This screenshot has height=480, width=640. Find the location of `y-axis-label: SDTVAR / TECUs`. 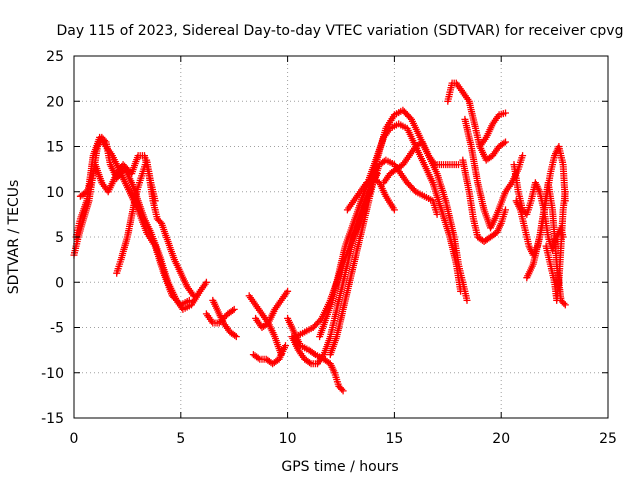

y-axis-label: SDTVAR / TECUs is located at coordinates (14, 237).